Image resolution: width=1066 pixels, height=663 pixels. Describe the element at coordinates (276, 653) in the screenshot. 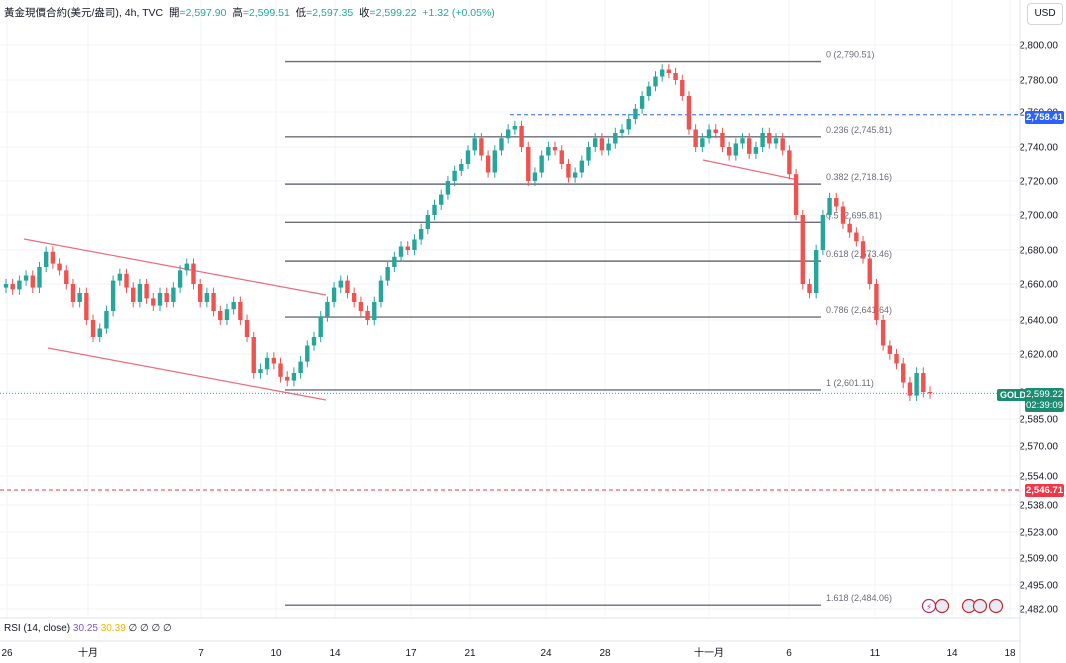

I see `time-tick-label: 10` at that location.